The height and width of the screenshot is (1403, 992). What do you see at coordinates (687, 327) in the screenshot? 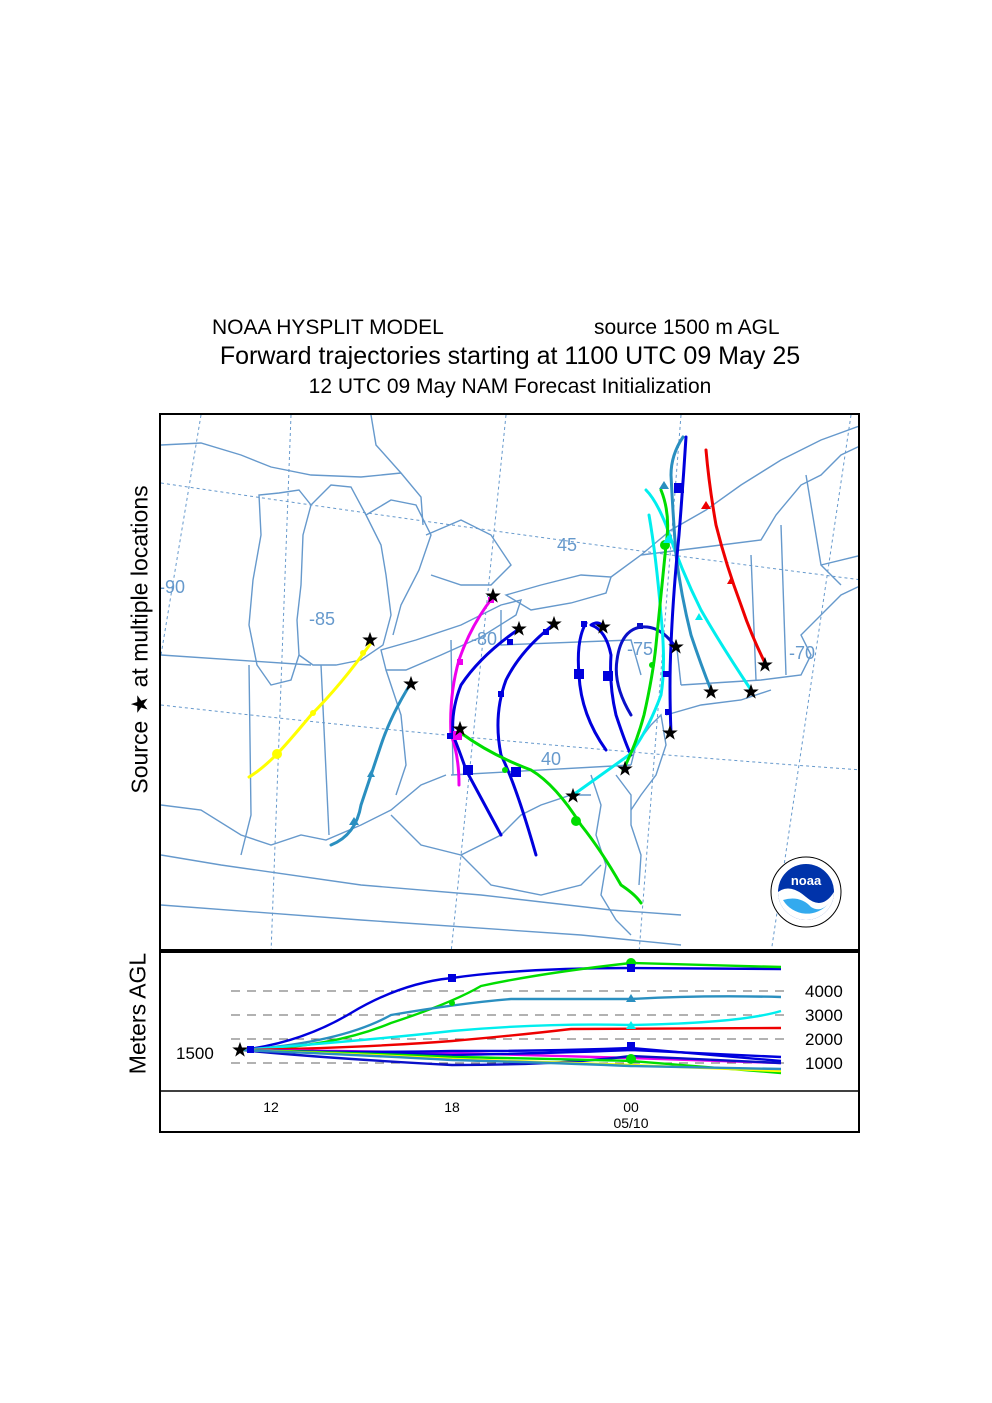
I see `source-height-title: source 1500 m AGL` at bounding box center [687, 327].